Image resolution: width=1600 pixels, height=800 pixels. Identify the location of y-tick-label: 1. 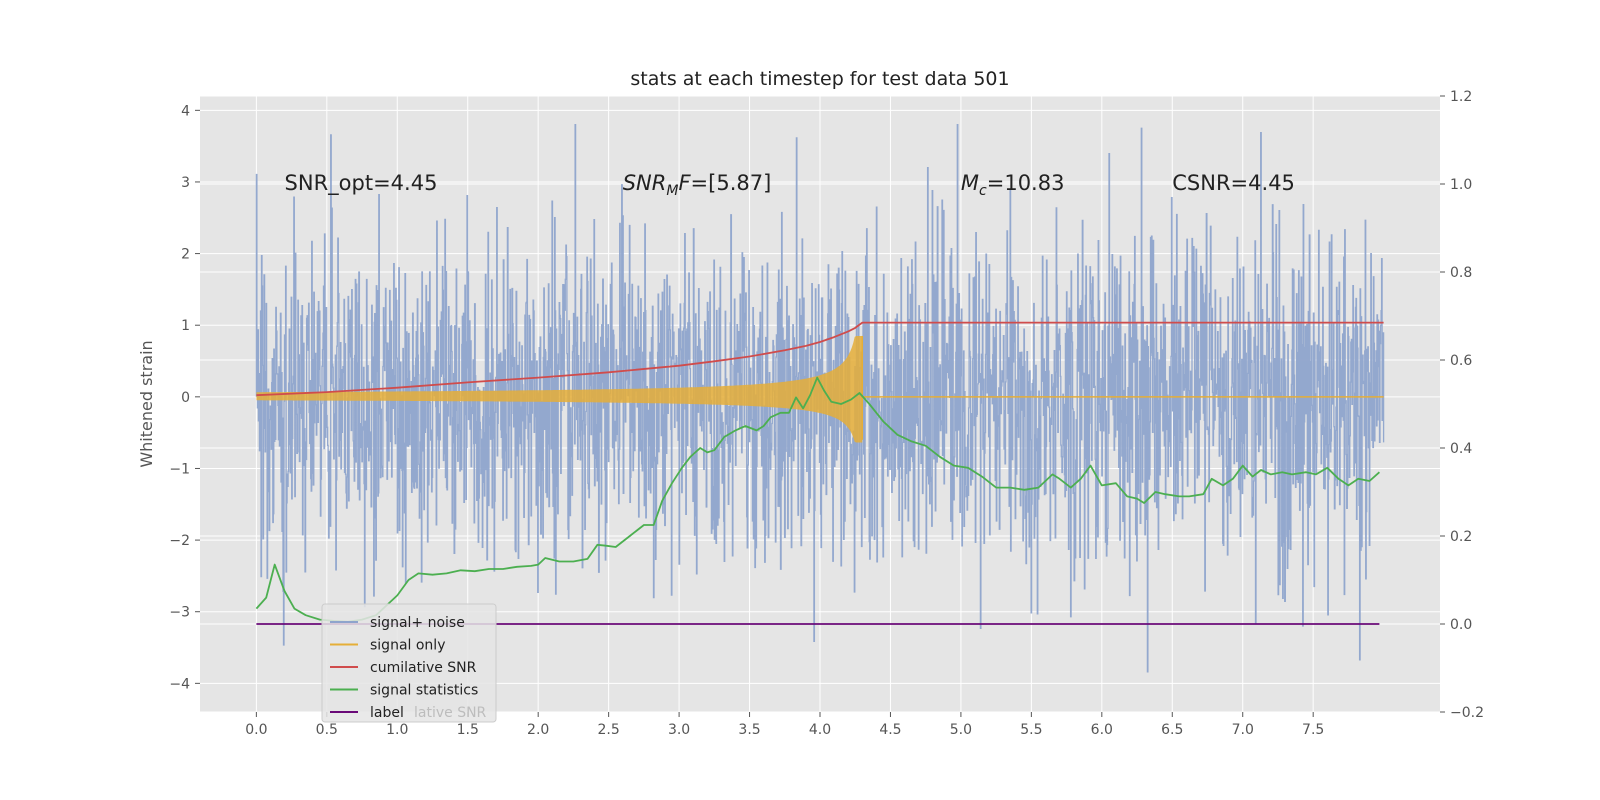
(185, 326).